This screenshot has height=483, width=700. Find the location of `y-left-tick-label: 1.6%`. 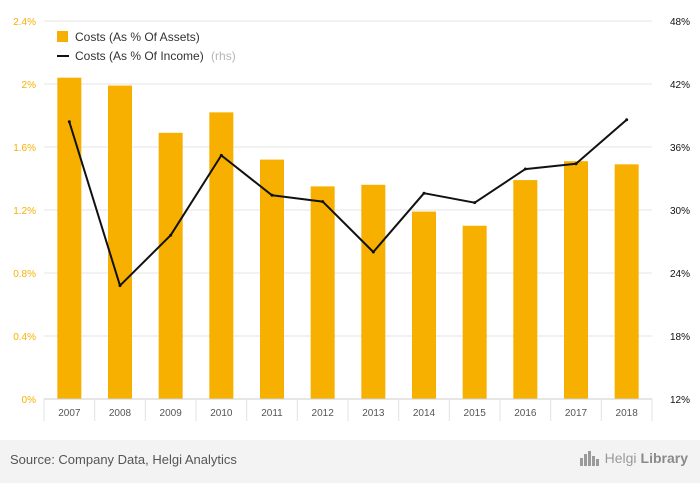

y-left-tick-label: 1.6% is located at coordinates (24, 148).